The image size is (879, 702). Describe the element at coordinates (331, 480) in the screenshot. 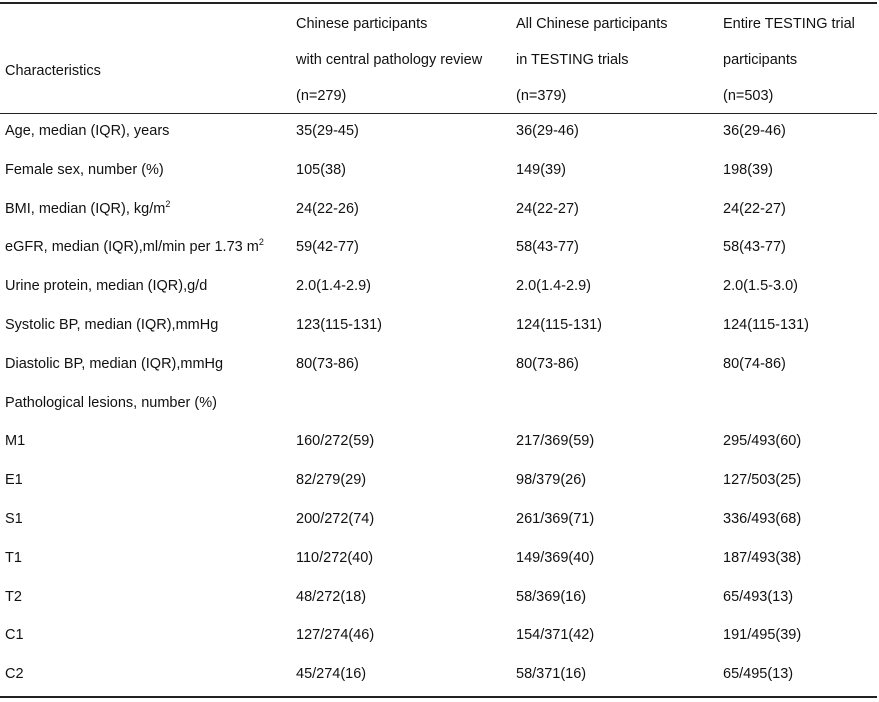

I see `row-value-c1: 82/279(29)` at that location.